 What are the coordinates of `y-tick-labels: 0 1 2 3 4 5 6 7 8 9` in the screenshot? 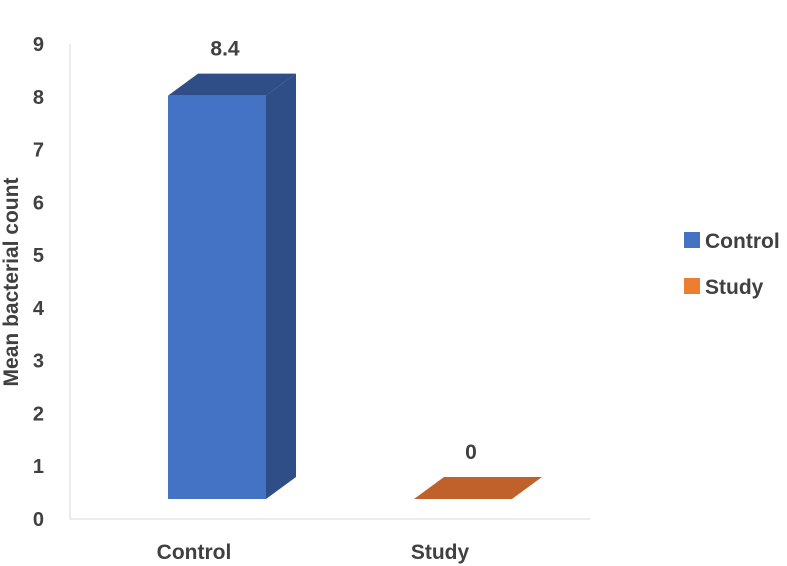 It's located at (39, 282).